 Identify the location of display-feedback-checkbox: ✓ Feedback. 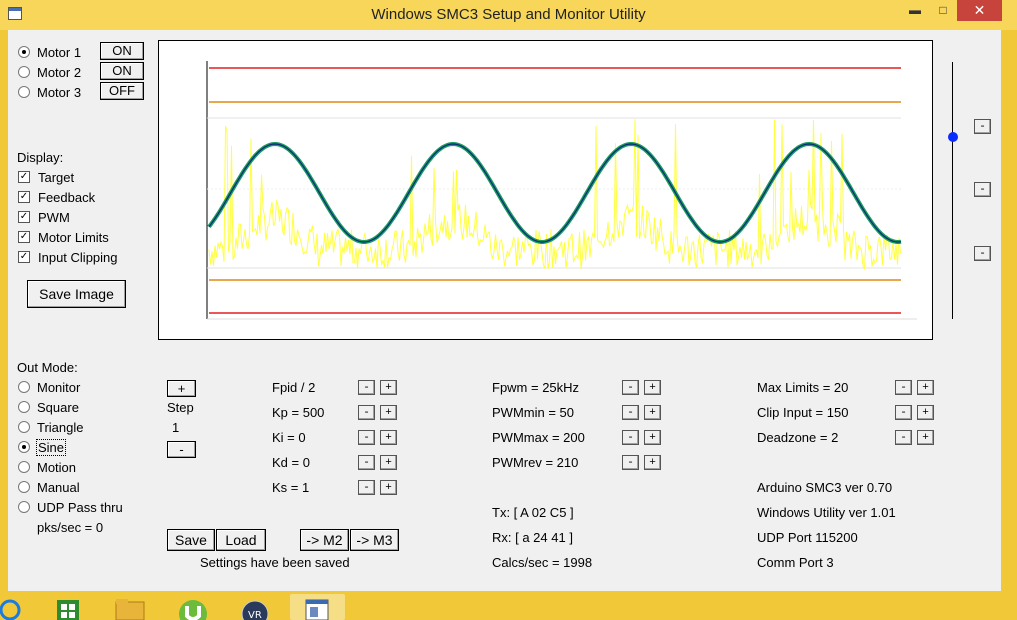
(56, 197).